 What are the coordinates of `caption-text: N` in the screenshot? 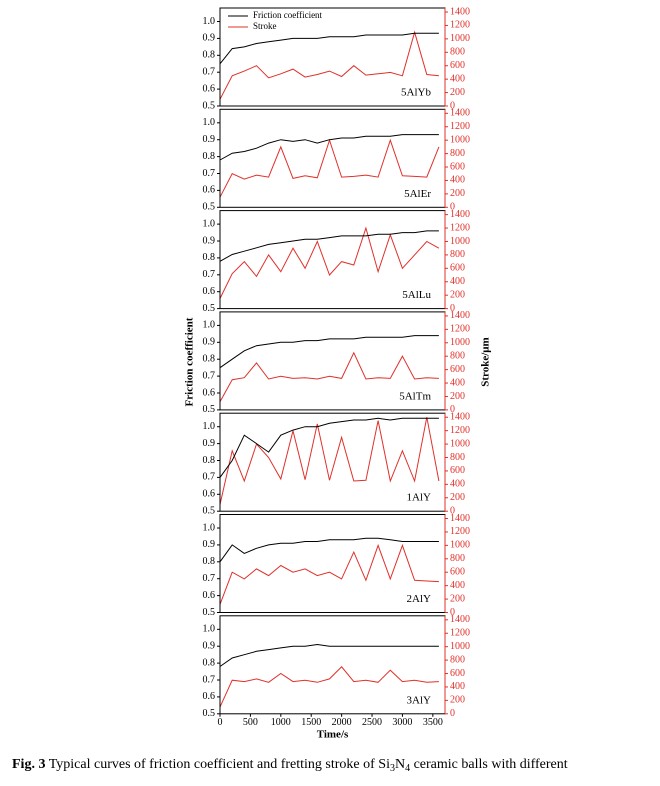 It's located at (400, 764).